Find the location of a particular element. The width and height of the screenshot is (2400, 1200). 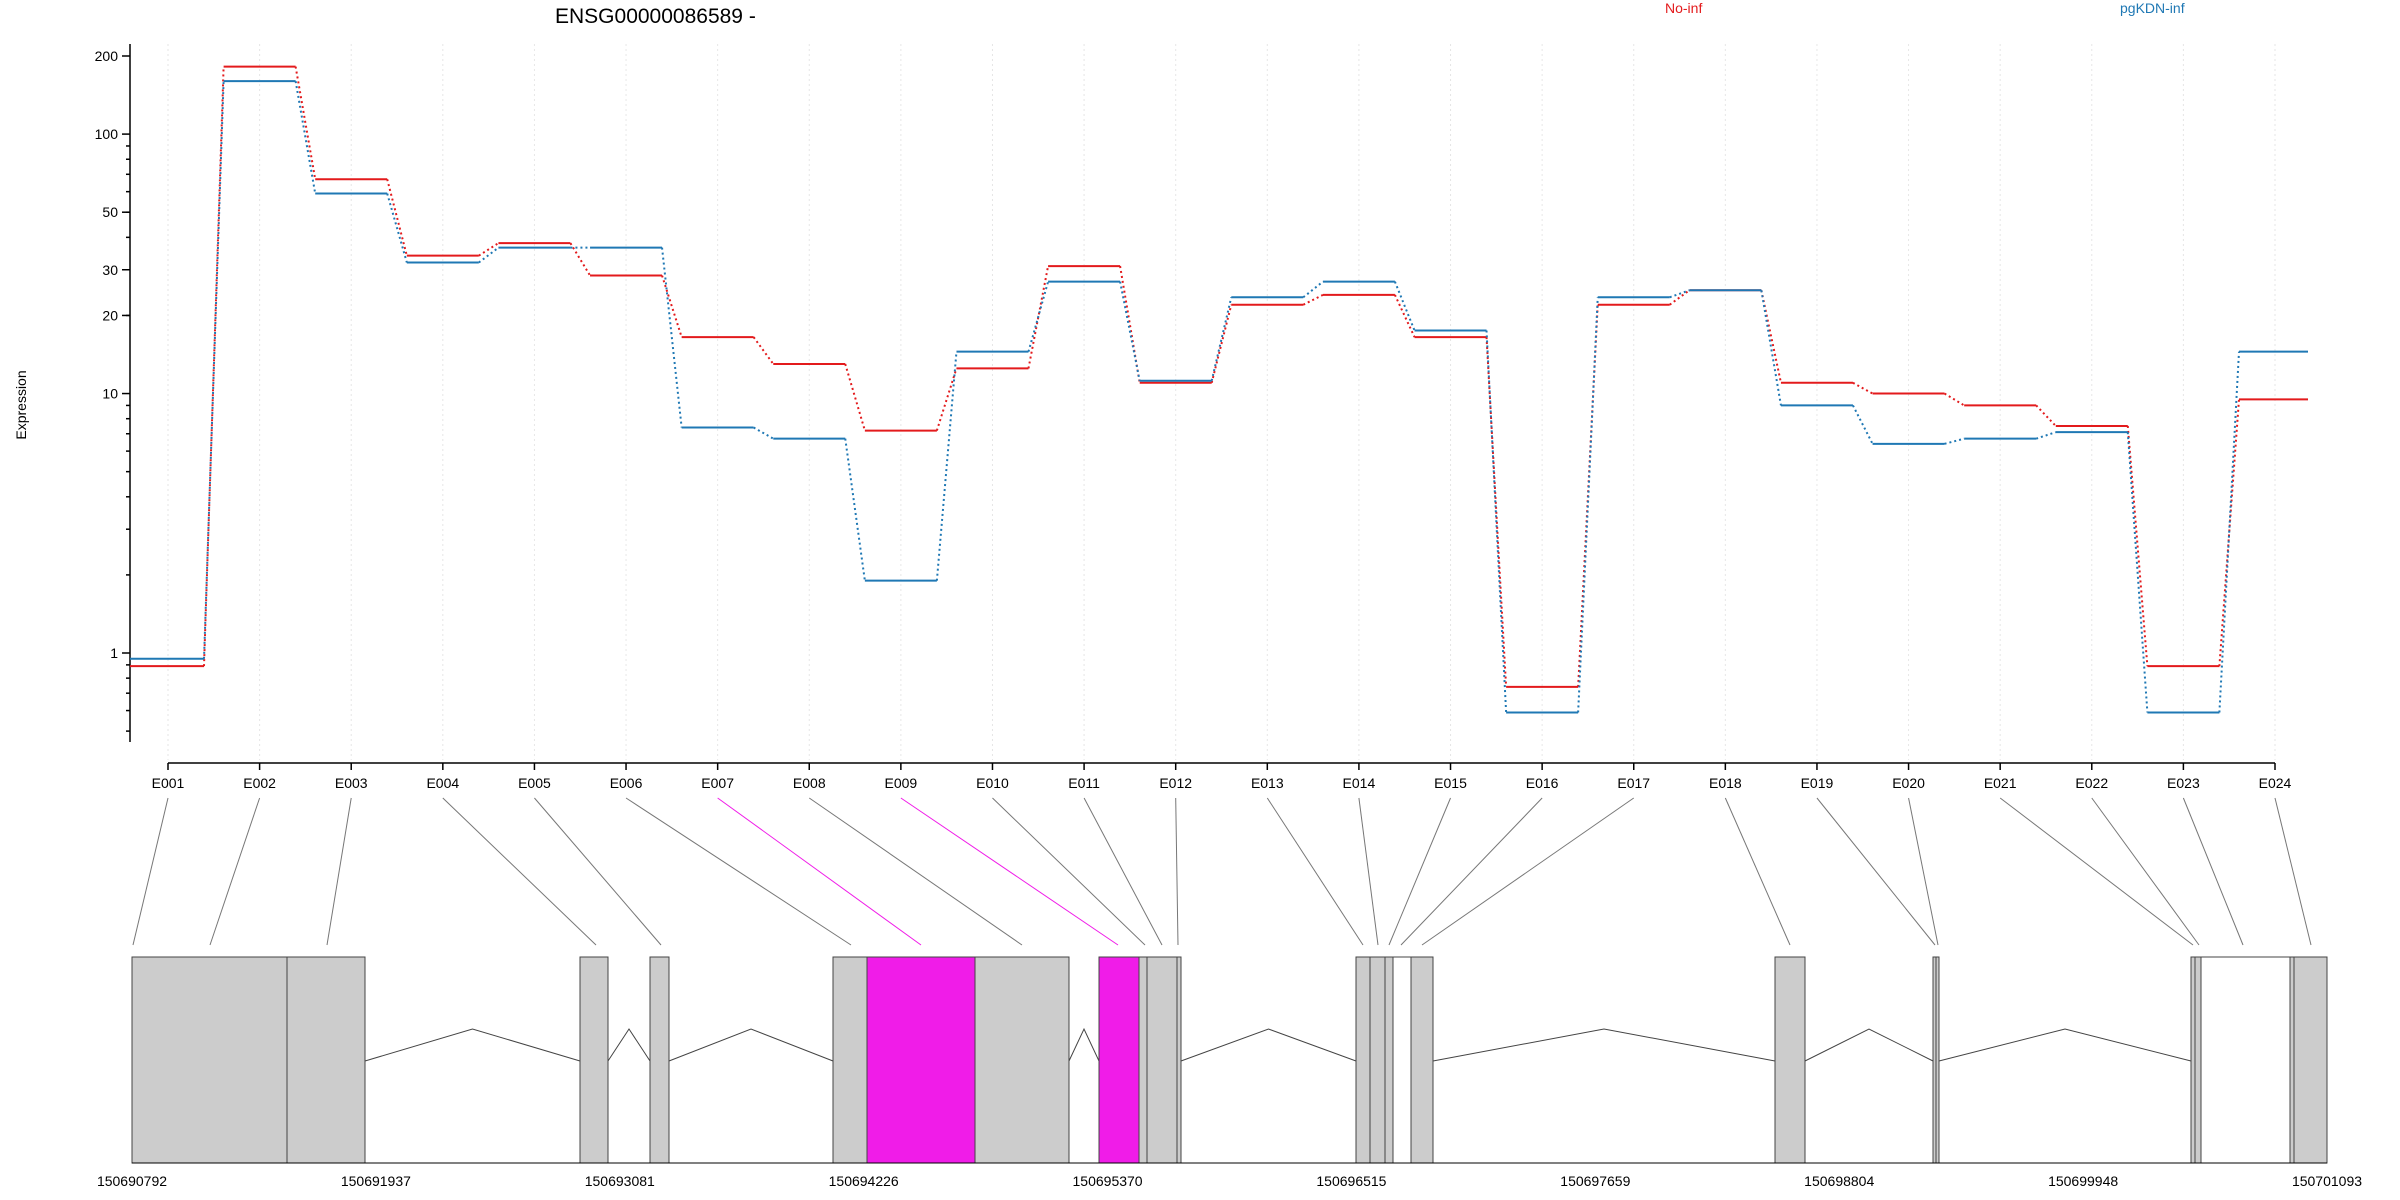

coordinate-label: 150693081 is located at coordinates (620, 1181).